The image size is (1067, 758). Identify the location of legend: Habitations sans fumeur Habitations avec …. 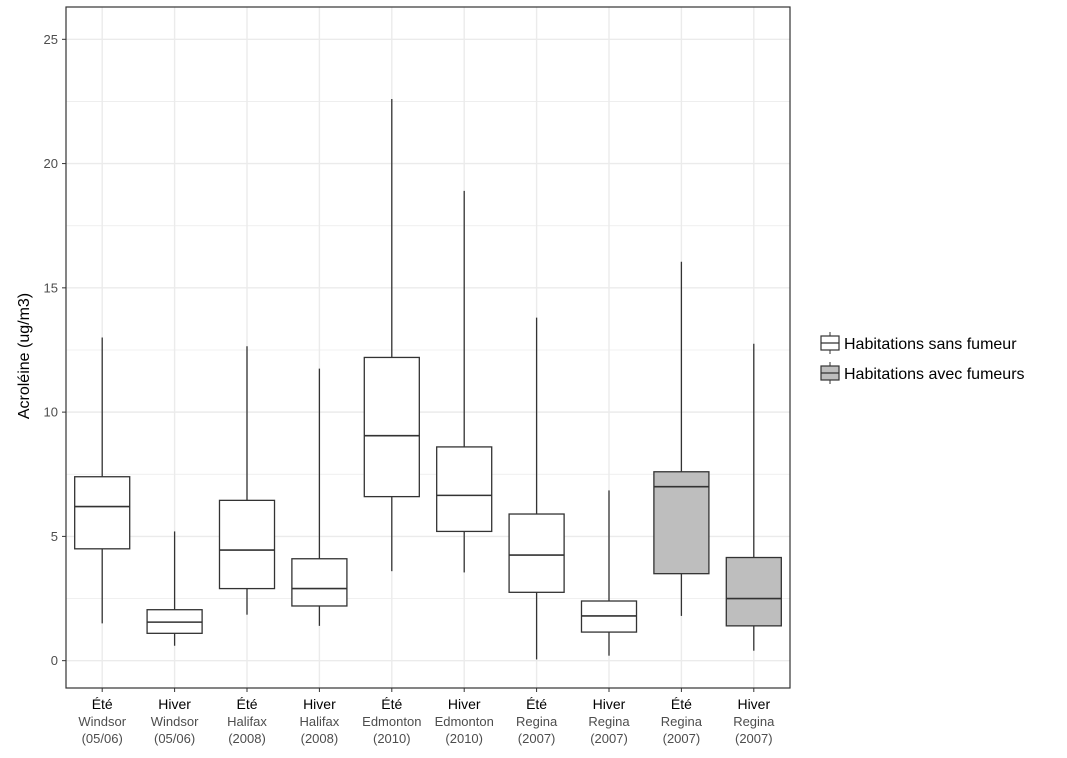
(922, 358).